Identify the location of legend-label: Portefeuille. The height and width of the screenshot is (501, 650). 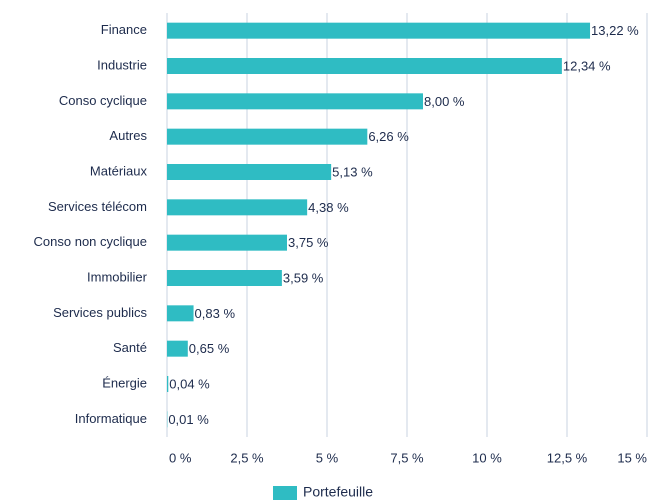
(338, 492).